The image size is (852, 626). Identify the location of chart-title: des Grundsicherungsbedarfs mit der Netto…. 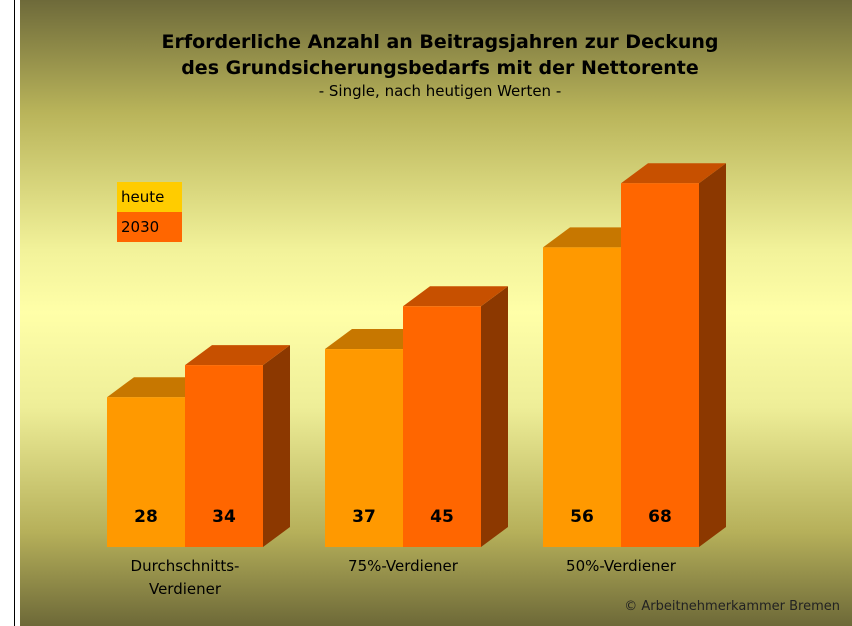
(440, 68).